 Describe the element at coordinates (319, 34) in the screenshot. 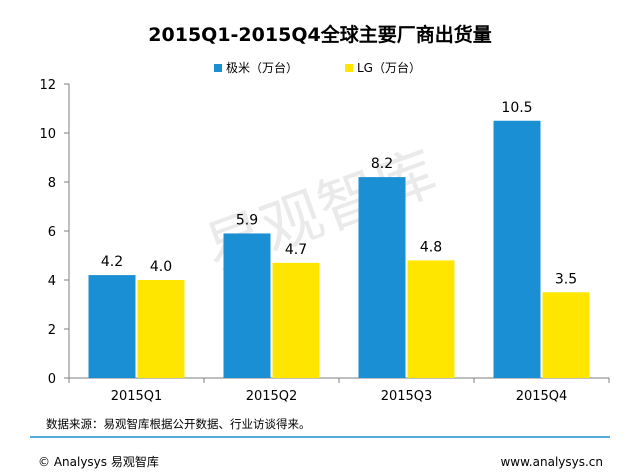

I see `chart-title: 2015Q1-2015Q4全球主要厂商出货量` at that location.